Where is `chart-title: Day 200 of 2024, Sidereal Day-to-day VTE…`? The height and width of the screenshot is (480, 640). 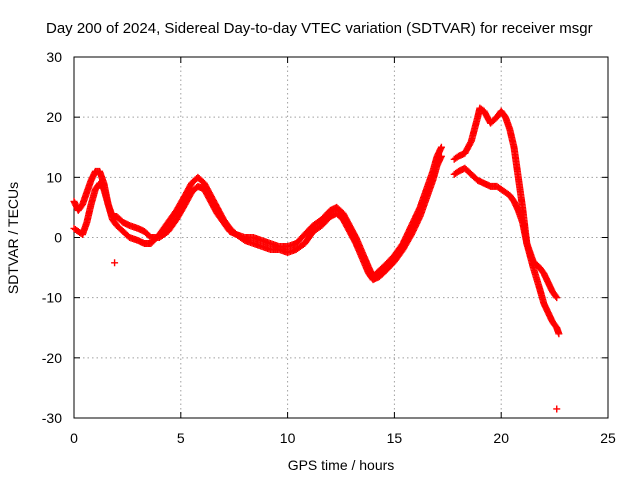
chart-title: Day 200 of 2024, Sidereal Day-to-day VTE… is located at coordinates (319, 28).